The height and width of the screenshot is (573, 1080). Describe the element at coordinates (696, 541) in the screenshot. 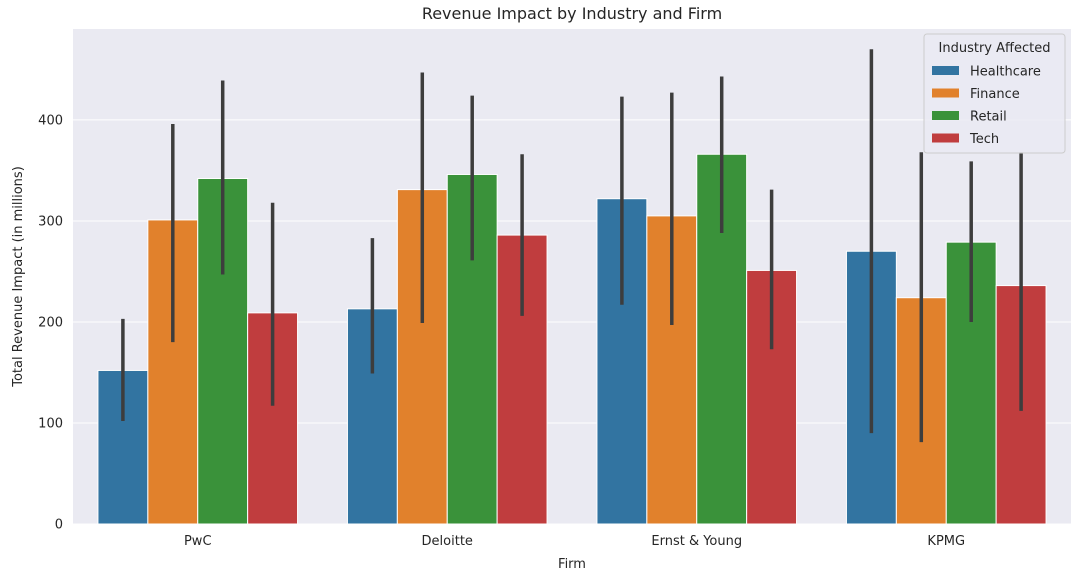

I see `x-tick-label: Ernst & Young` at that location.